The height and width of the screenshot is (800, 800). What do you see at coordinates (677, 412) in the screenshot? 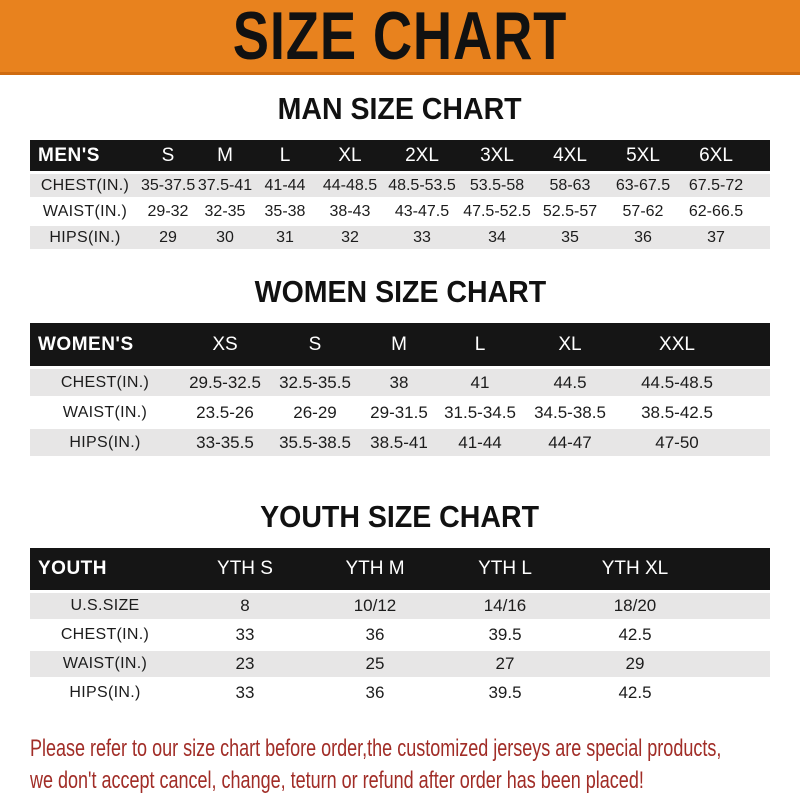
I see `size-cell: 38.5-42.5` at bounding box center [677, 412].